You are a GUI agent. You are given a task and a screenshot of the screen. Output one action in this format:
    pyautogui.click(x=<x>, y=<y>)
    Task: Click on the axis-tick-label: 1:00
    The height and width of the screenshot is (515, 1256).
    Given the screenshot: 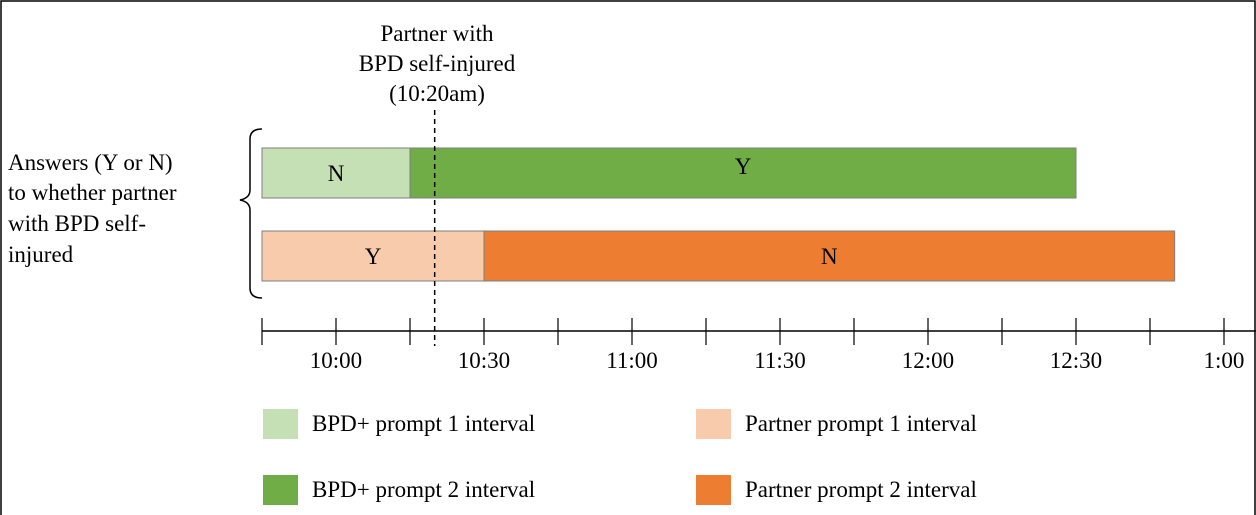 What is the action you would take?
    pyautogui.click(x=1224, y=360)
    